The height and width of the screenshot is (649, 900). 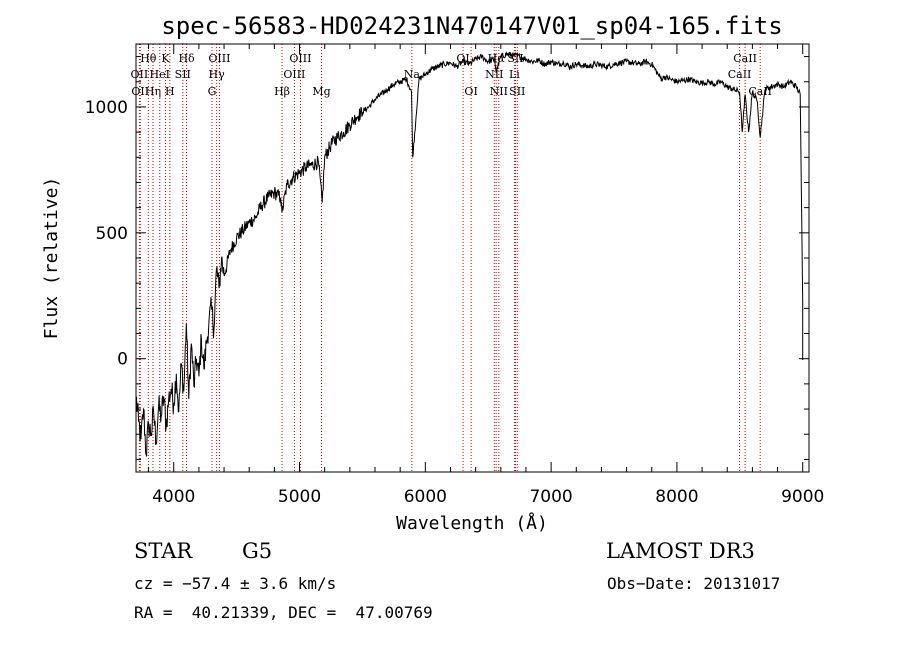 I want to click on y-tick-label: 1000, so click(x=106, y=108).